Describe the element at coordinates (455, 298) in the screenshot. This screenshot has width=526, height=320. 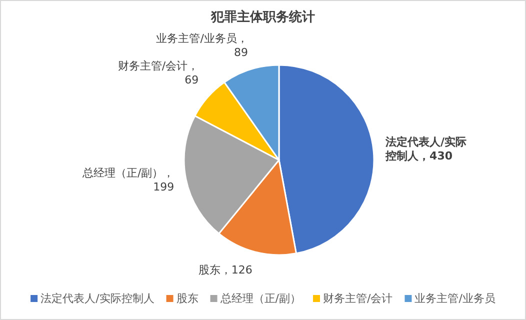
I see `legend-label: 业务主管/业务员` at that location.